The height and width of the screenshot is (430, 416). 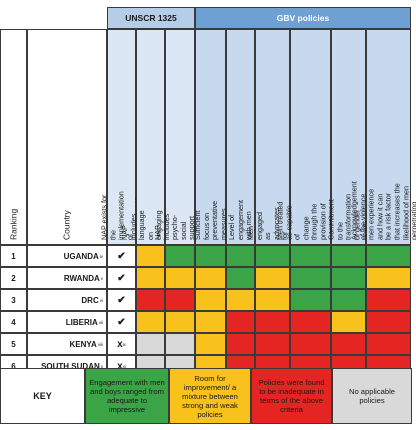 What do you see at coordinates (101, 300) in the screenshot?
I see `country-footnote: vi` at bounding box center [101, 300].